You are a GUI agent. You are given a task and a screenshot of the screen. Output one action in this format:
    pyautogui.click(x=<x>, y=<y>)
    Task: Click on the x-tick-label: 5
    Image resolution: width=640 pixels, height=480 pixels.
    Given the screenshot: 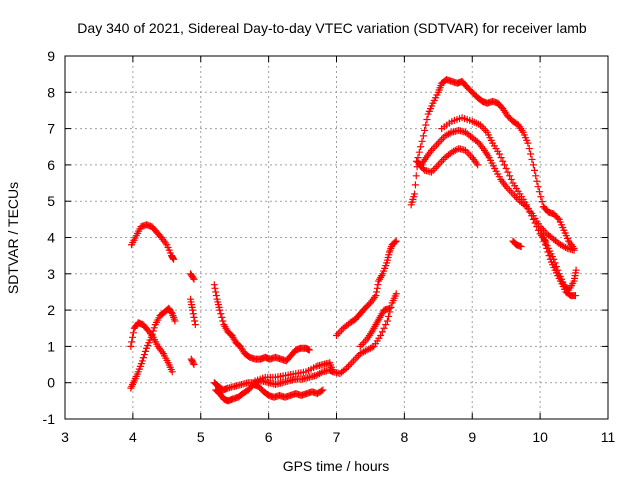 What is the action you would take?
    pyautogui.click(x=201, y=437)
    